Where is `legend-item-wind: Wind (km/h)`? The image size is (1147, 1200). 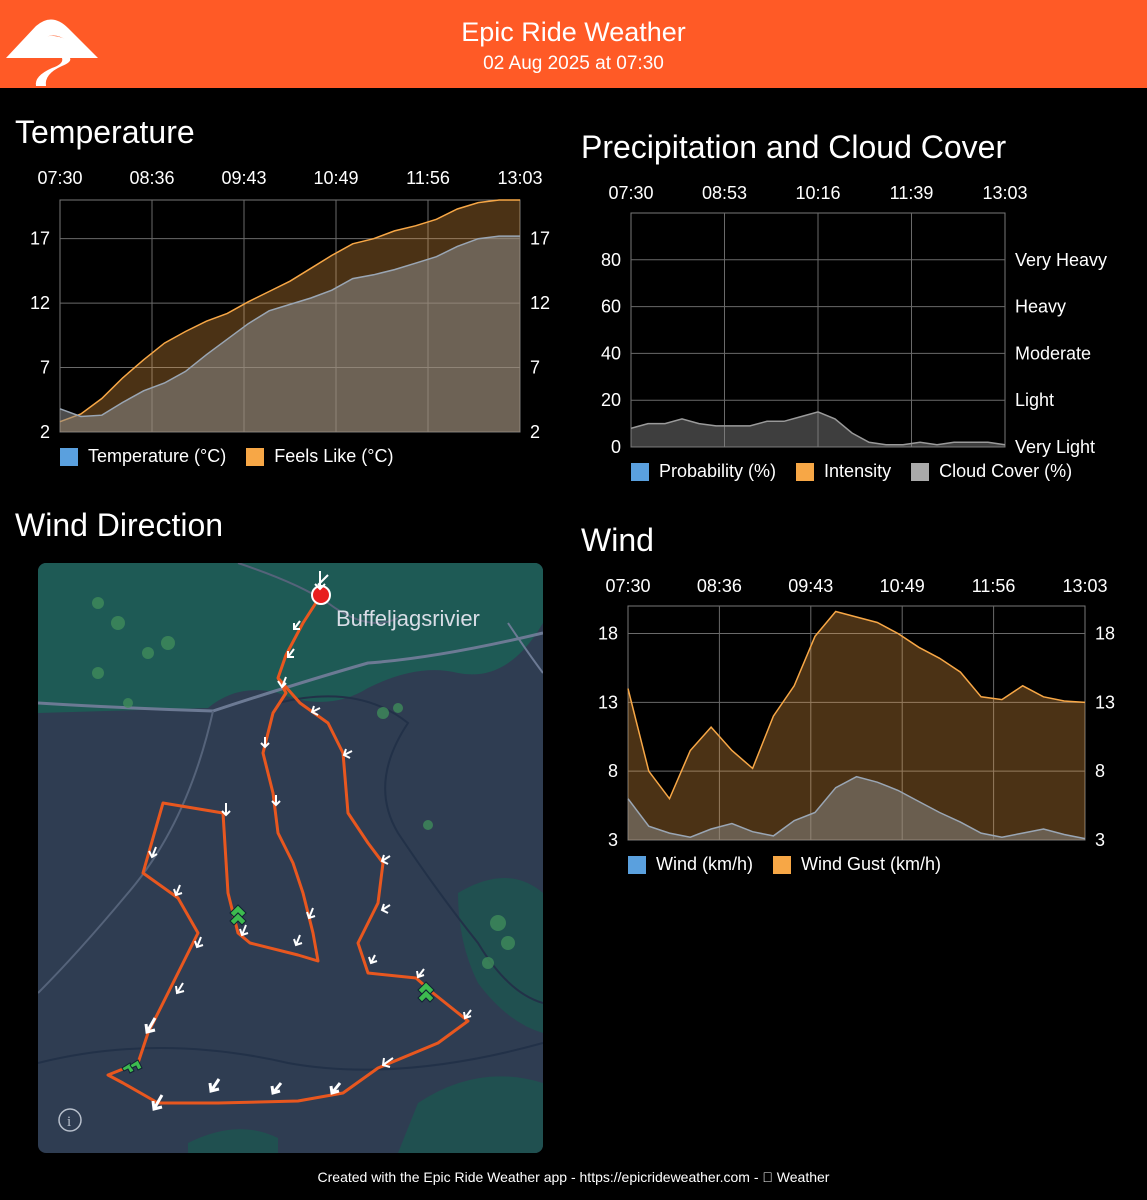
legend-item-wind: Wind (km/h) is located at coordinates (690, 864).